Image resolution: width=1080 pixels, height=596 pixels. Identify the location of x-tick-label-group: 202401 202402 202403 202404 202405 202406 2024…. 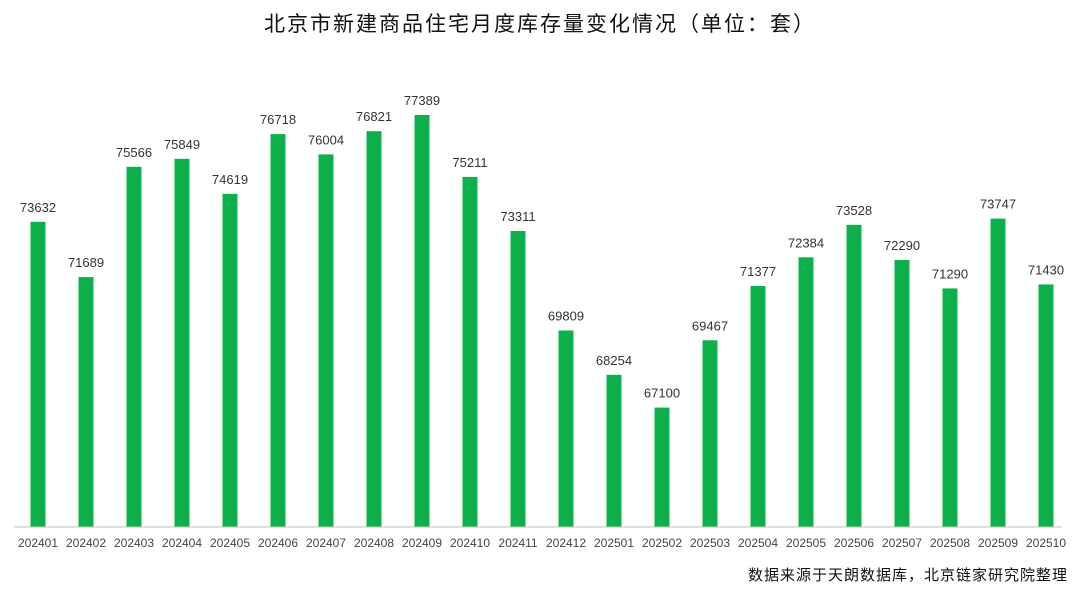
(542, 543).